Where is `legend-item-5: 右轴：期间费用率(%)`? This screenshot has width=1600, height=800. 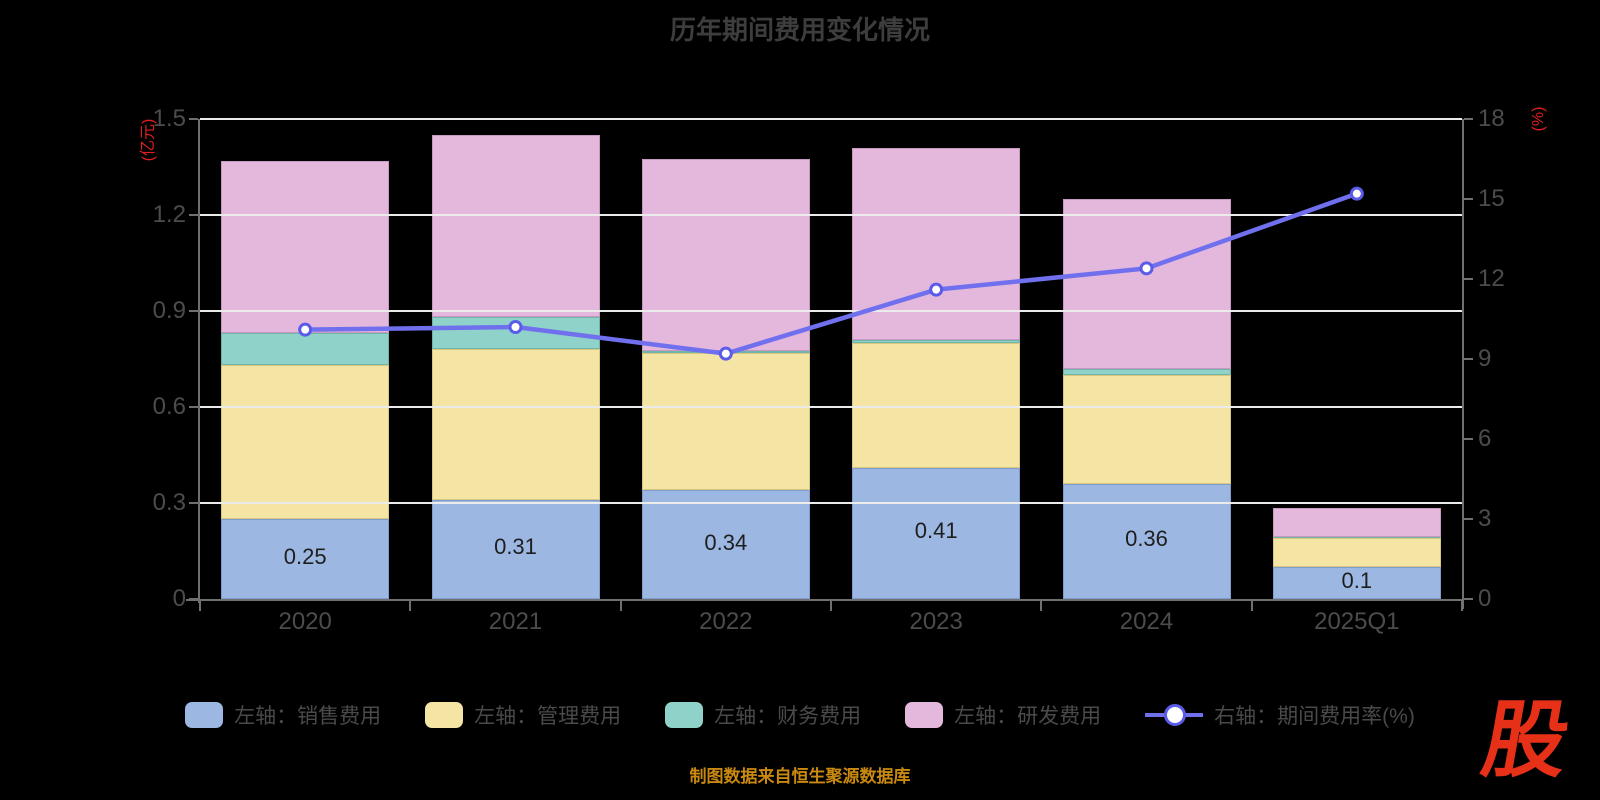 legend-item-5: 右轴：期间费用率(%) is located at coordinates (1280, 715).